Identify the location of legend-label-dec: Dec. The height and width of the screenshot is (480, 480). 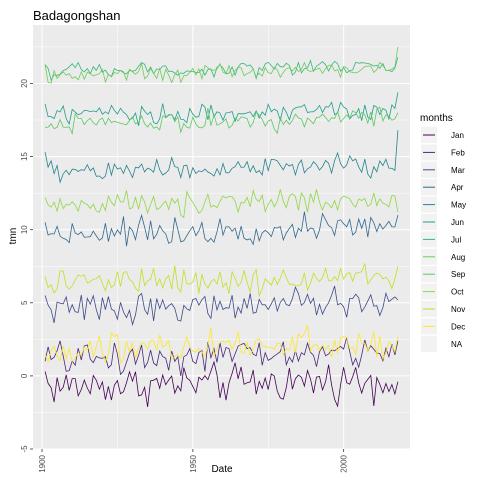
(458, 326).